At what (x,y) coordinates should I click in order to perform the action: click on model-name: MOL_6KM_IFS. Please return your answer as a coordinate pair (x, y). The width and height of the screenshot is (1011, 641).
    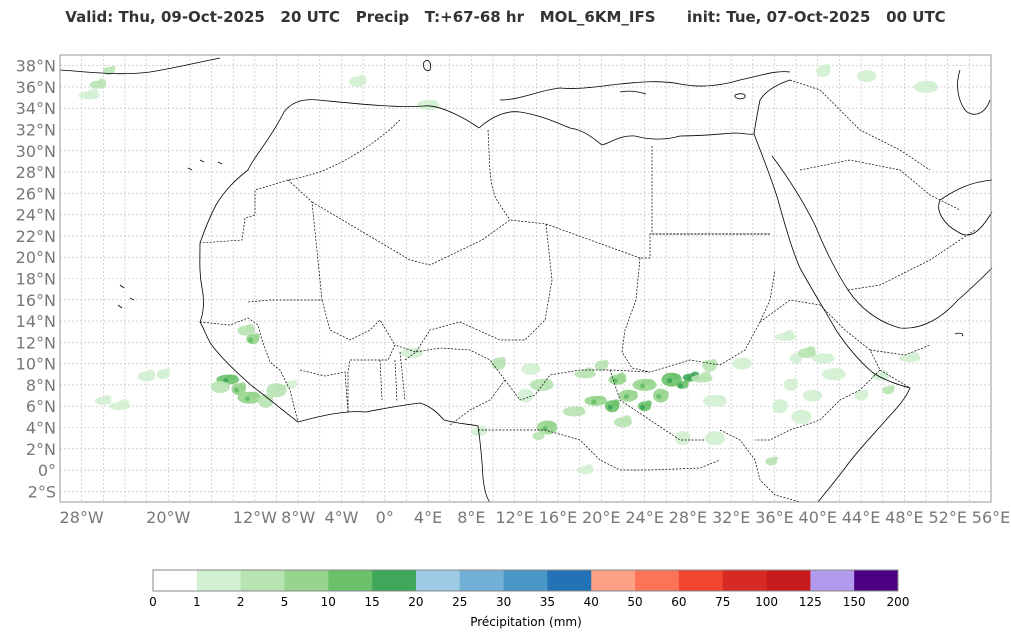
    Looking at the image, I should click on (597, 17).